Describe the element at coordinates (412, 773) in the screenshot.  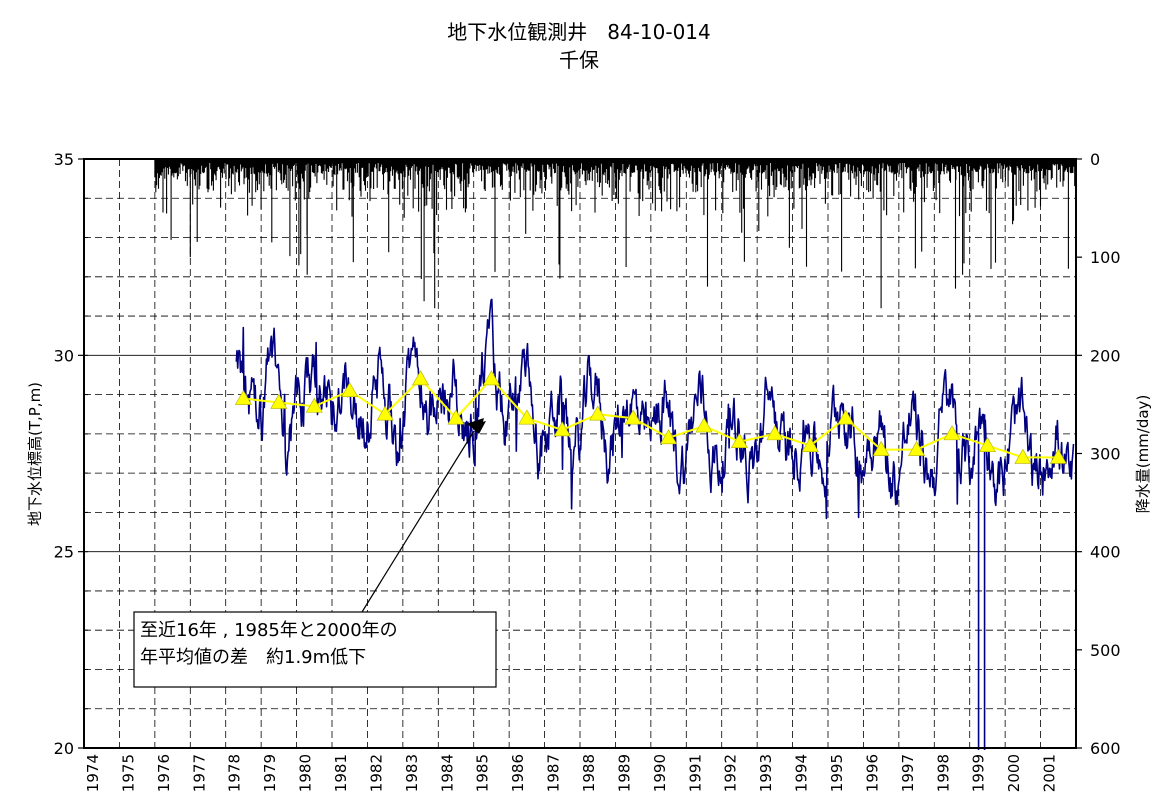
I see `x-tick-label: 1983` at that location.